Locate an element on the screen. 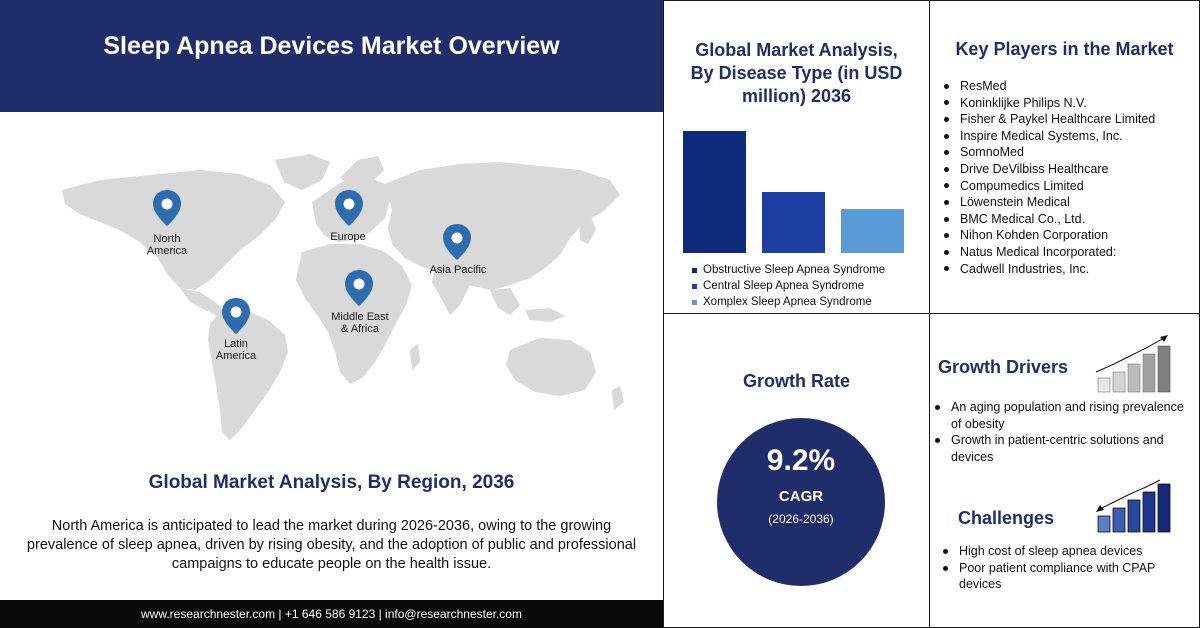 Image resolution: width=1200 pixels, height=628 pixels. list-item: Löwenstein Medical is located at coordinates (1049, 202).